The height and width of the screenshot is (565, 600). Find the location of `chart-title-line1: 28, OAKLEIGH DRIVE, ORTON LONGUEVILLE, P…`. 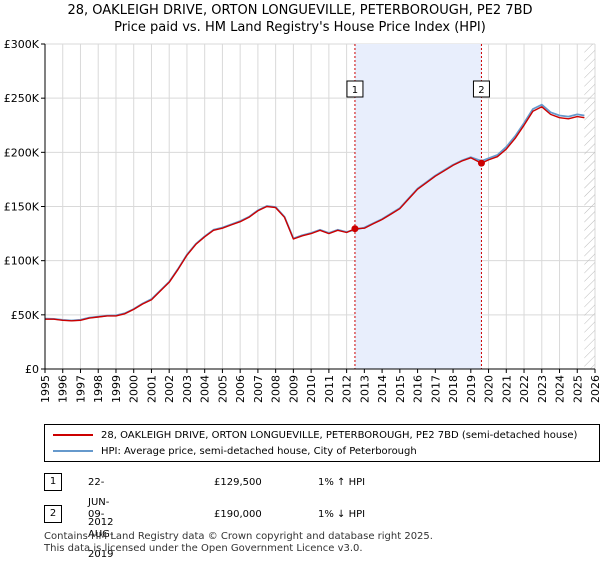

chart-title-line1: 28, OAKLEIGH DRIVE, ORTON LONGUEVILLE, P… is located at coordinates (300, 10).